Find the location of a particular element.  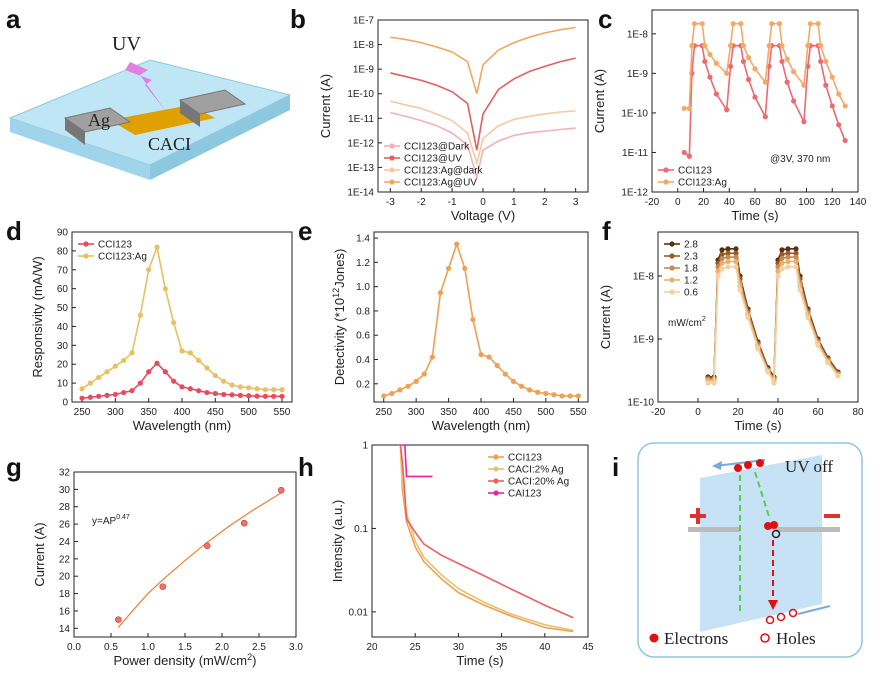

y-tick-label: 1.4 is located at coordinates (363, 239).